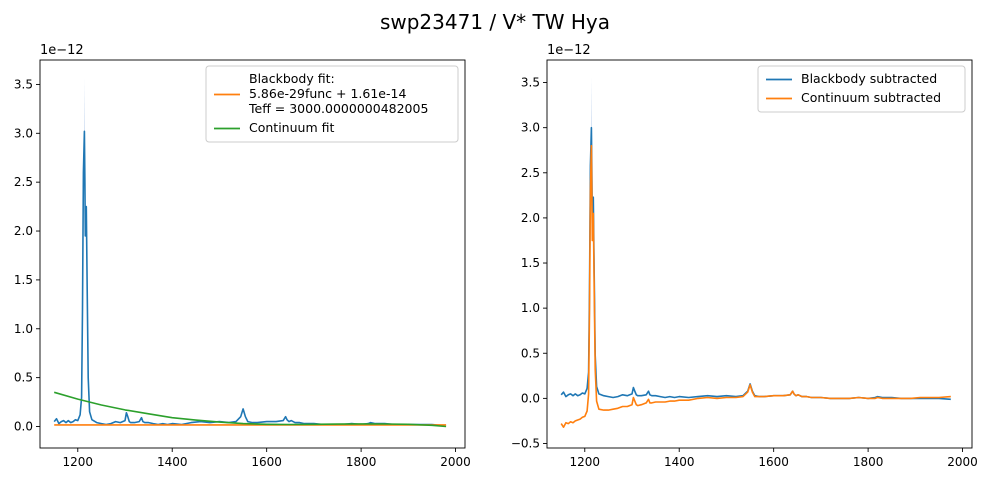 The height and width of the screenshot is (478, 990). I want to click on legend-label-line: Blackbody subtracted, so click(869, 78).